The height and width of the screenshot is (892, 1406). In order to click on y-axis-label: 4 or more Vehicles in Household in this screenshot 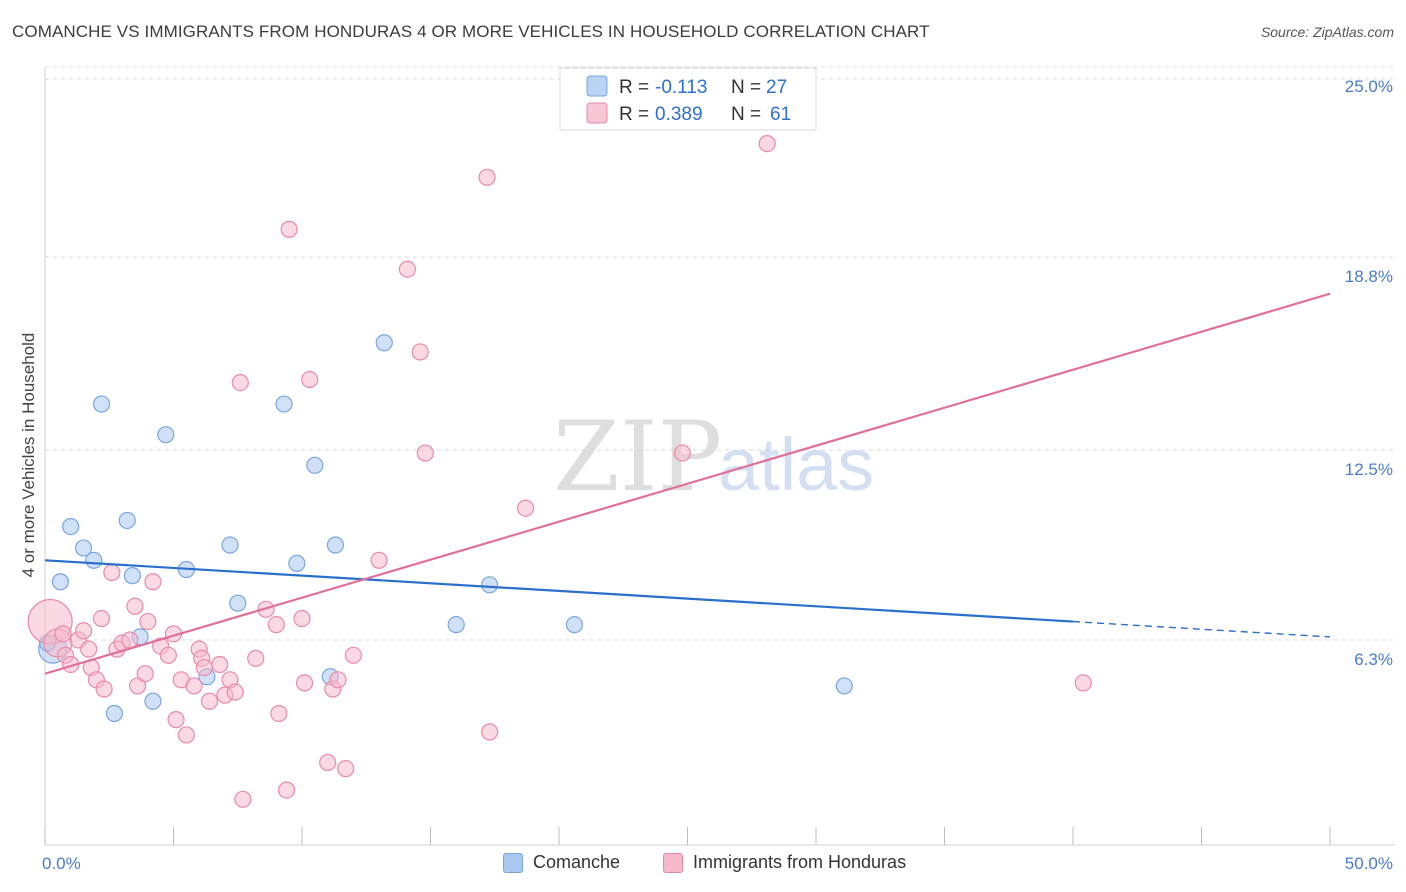, I will do `click(28, 455)`.